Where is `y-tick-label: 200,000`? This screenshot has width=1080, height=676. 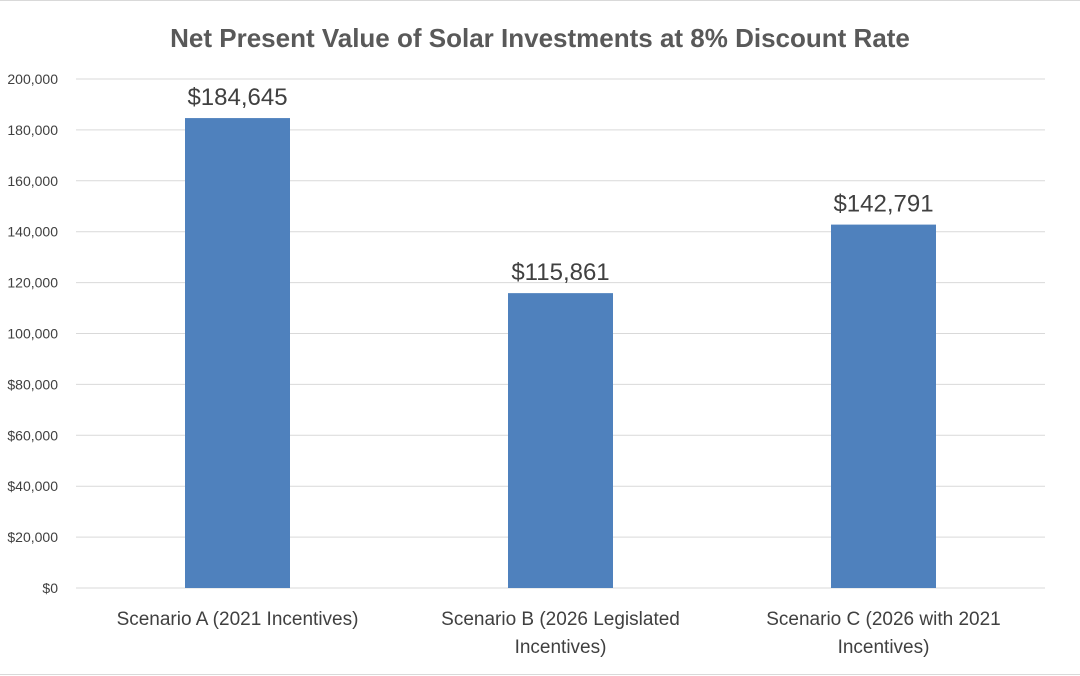
y-tick-label: 200,000 is located at coordinates (32, 79).